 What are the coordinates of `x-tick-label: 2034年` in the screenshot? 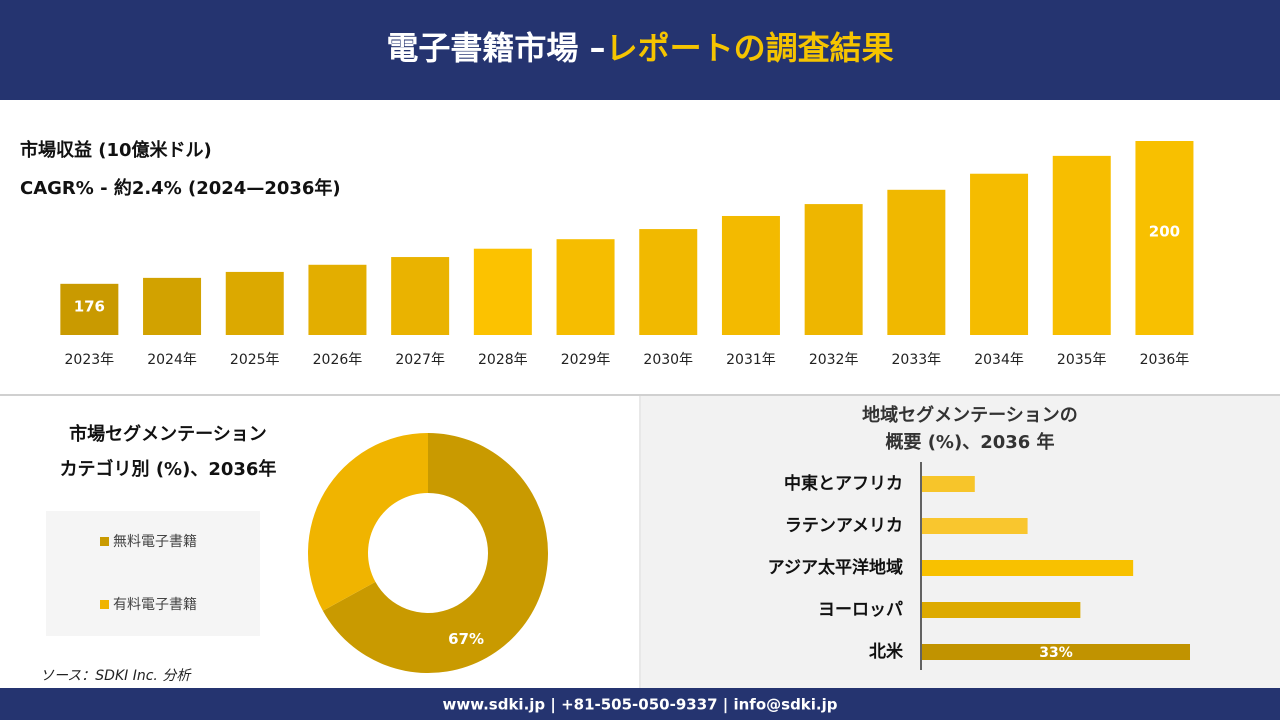 It's located at (999, 360).